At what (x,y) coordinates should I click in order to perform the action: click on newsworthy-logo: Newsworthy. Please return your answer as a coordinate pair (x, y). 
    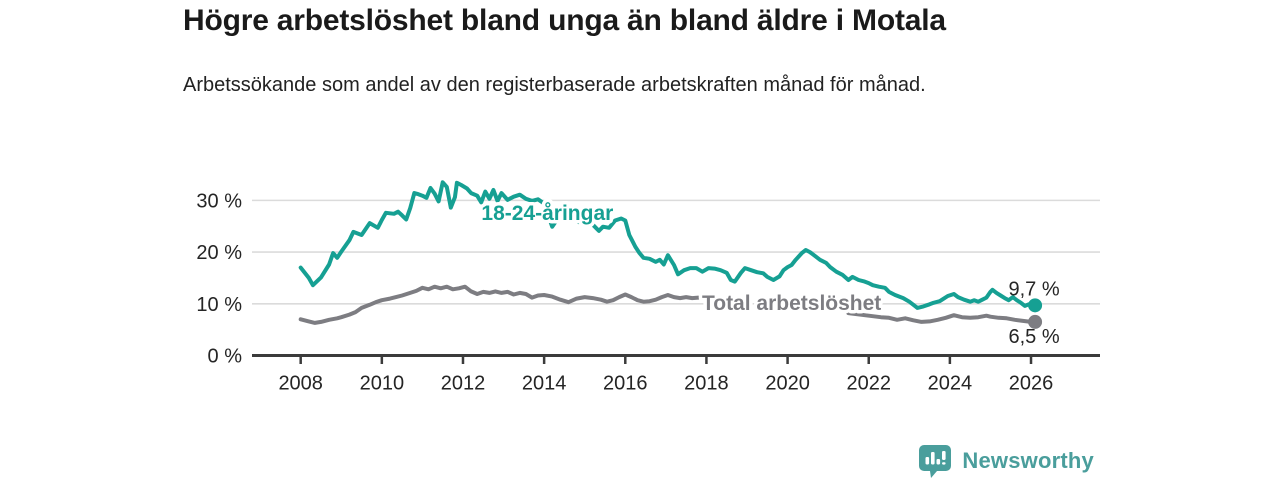
    Looking at the image, I should click on (1006, 461).